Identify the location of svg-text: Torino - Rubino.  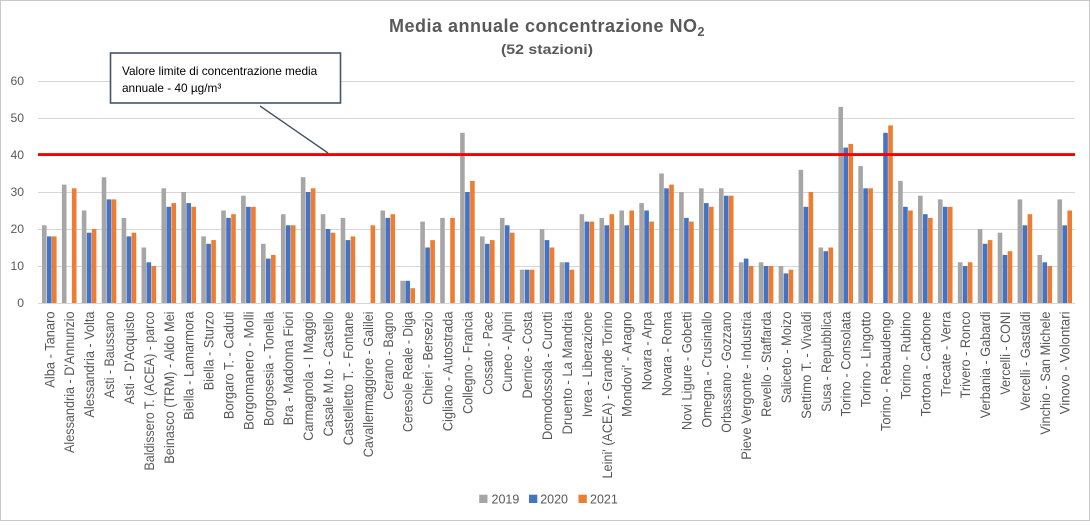
(905, 356).